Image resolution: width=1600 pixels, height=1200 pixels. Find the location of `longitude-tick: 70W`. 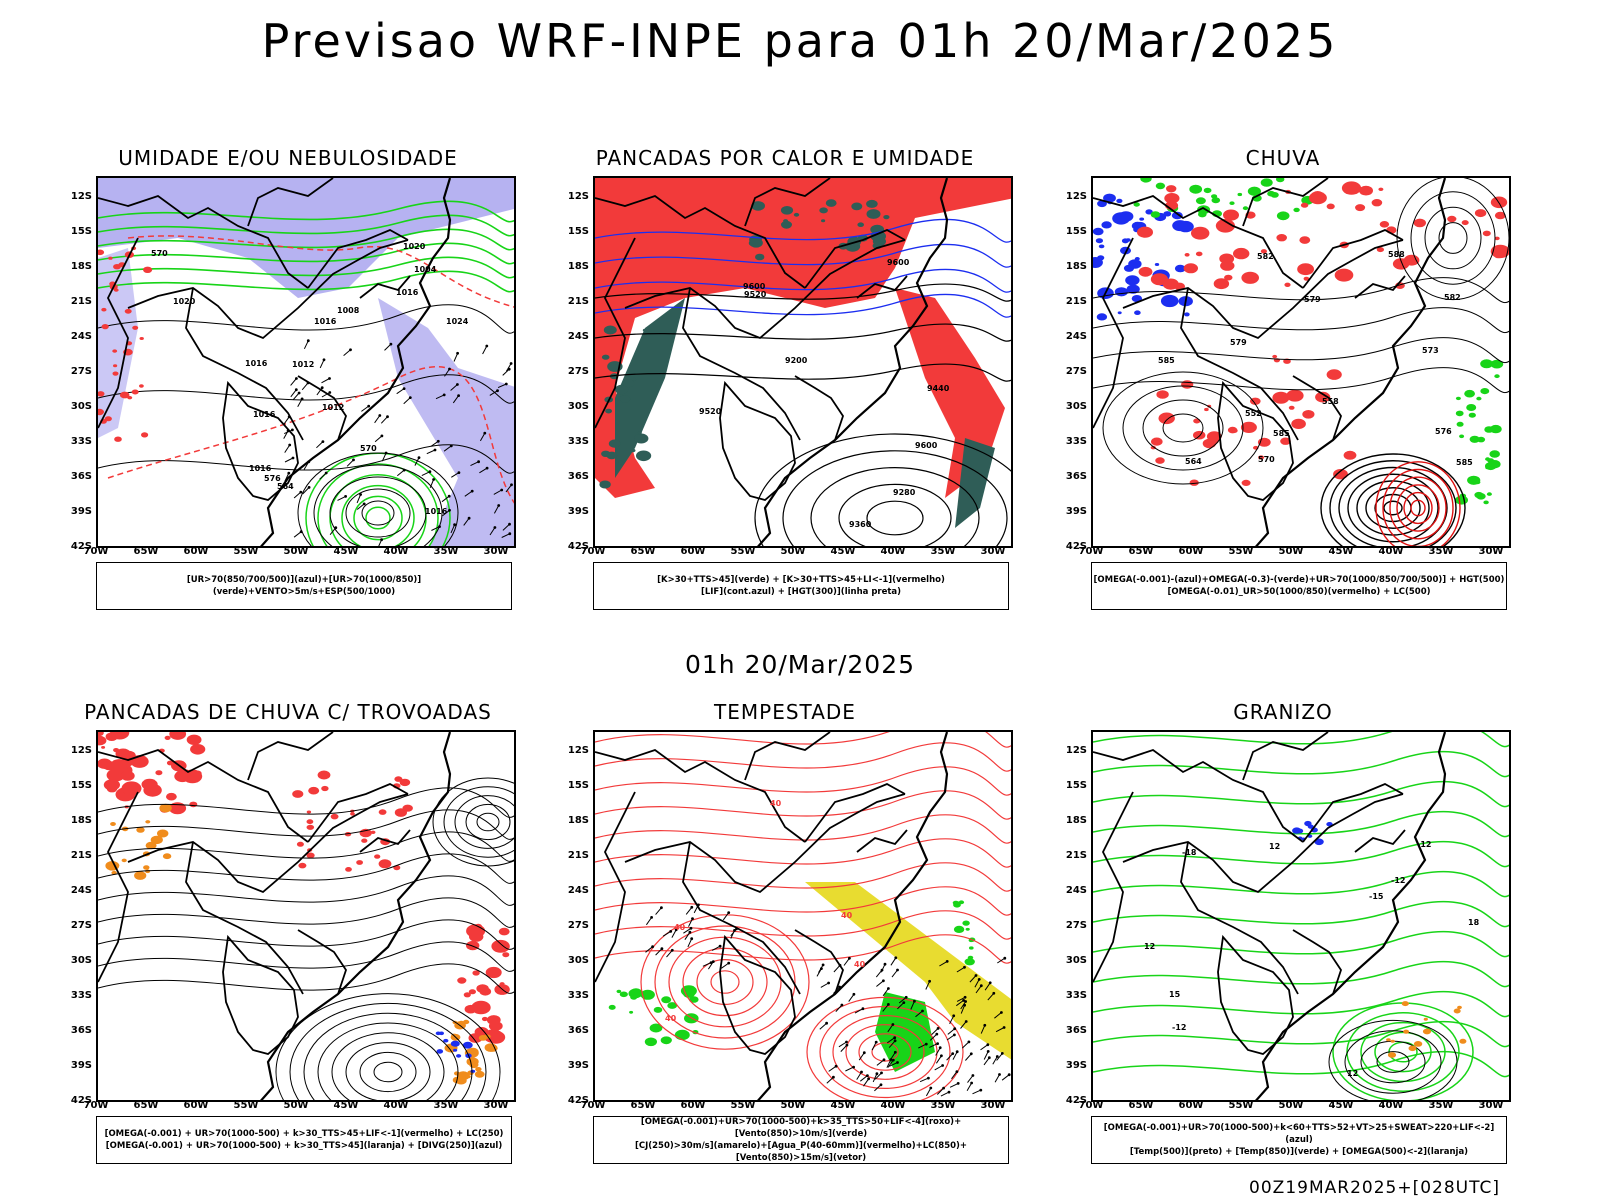

longitude-tick: 70W is located at coordinates (1091, 1105).